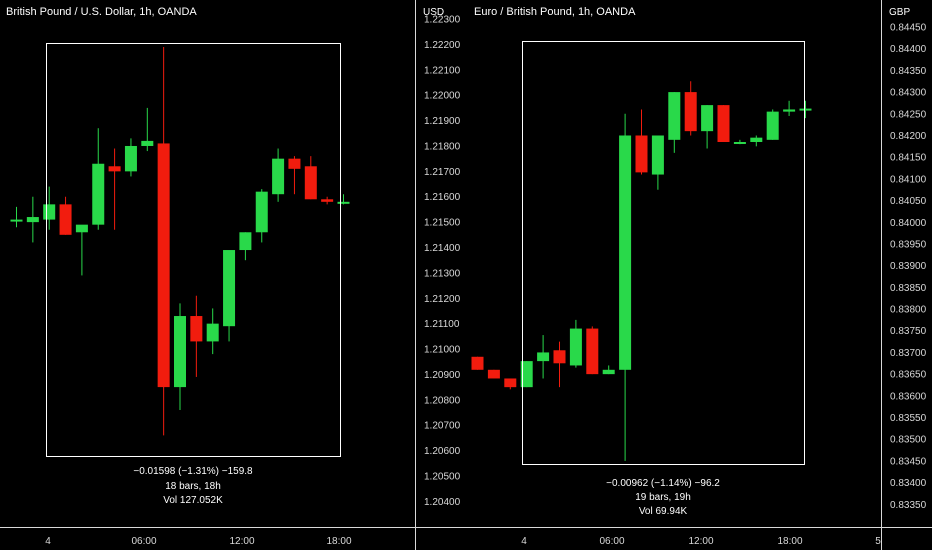  What do you see at coordinates (908, 49) in the screenshot?
I see `price-tick-label: 0.84400` at bounding box center [908, 49].